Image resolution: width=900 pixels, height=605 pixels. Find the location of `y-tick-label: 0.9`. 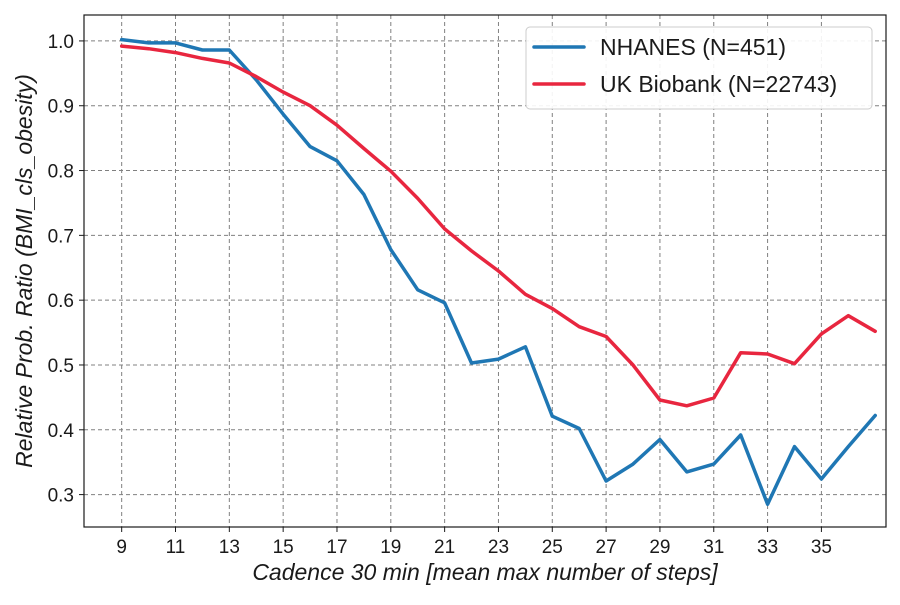

y-tick-label: 0.9 is located at coordinates (61, 107).